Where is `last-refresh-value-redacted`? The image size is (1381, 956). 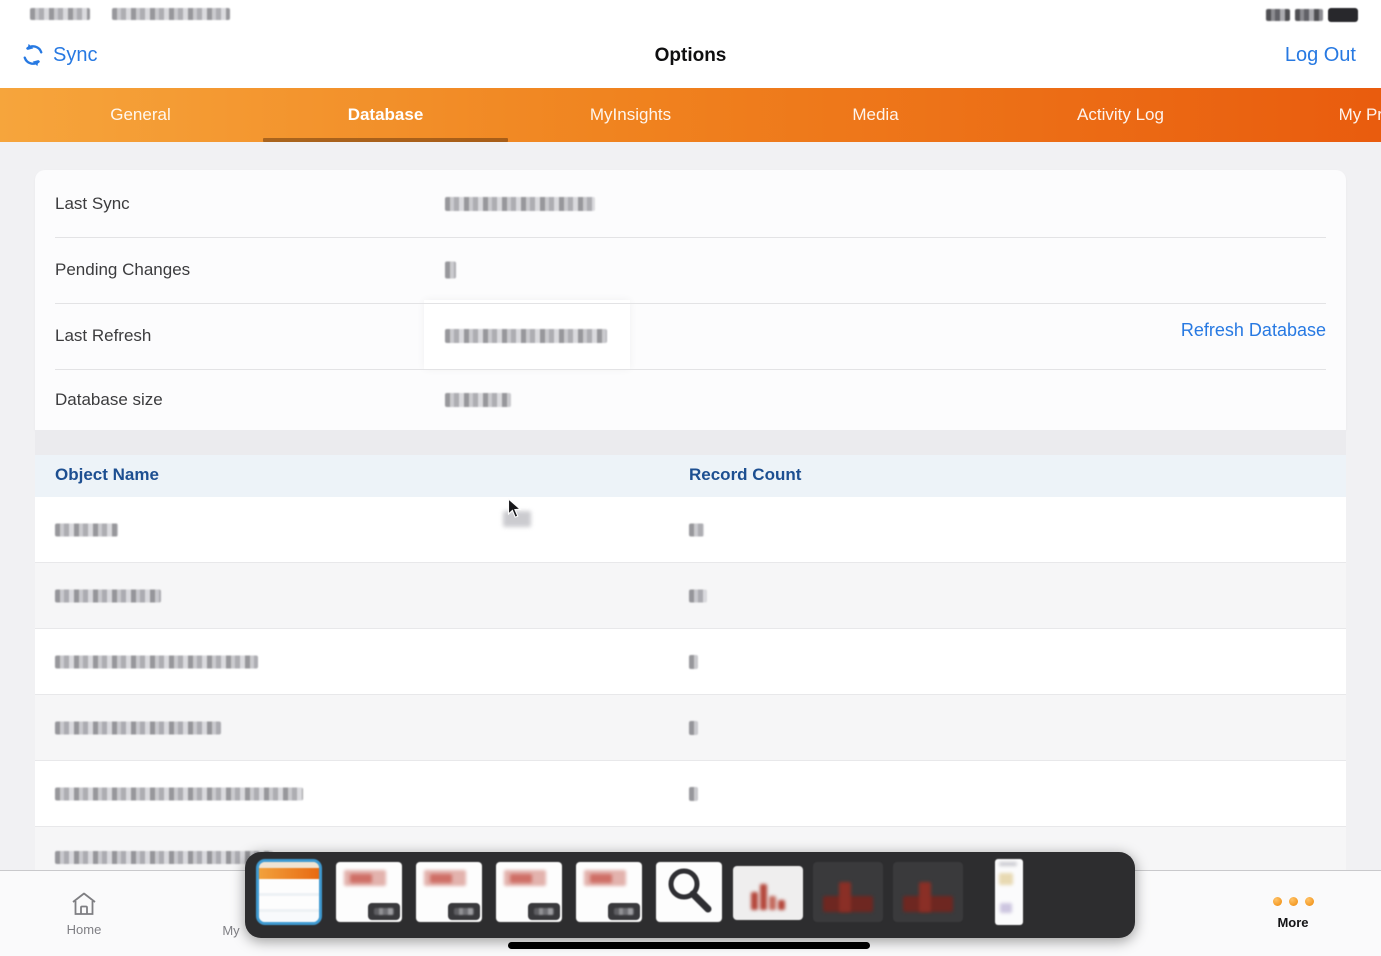 last-refresh-value-redacted is located at coordinates (526, 336).